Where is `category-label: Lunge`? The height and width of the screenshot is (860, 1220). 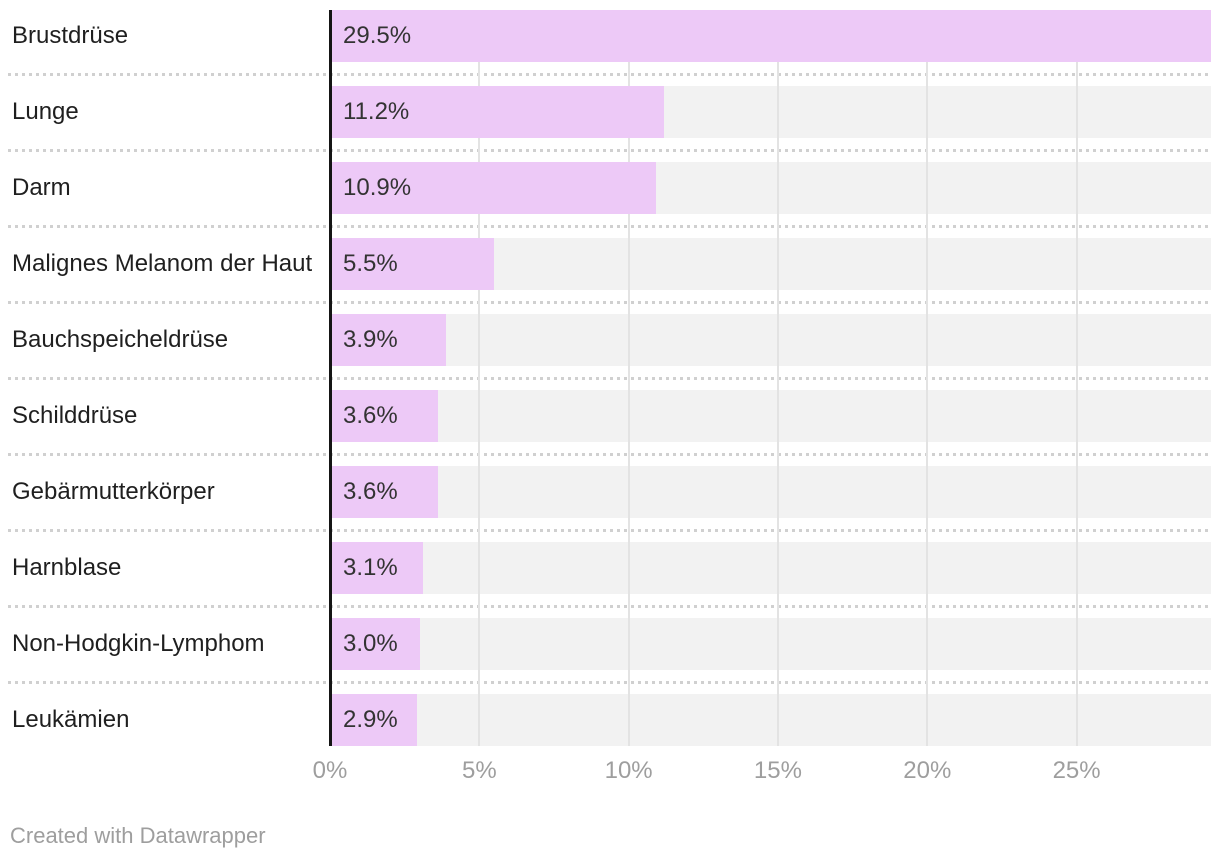 category-label: Lunge is located at coordinates (45, 111).